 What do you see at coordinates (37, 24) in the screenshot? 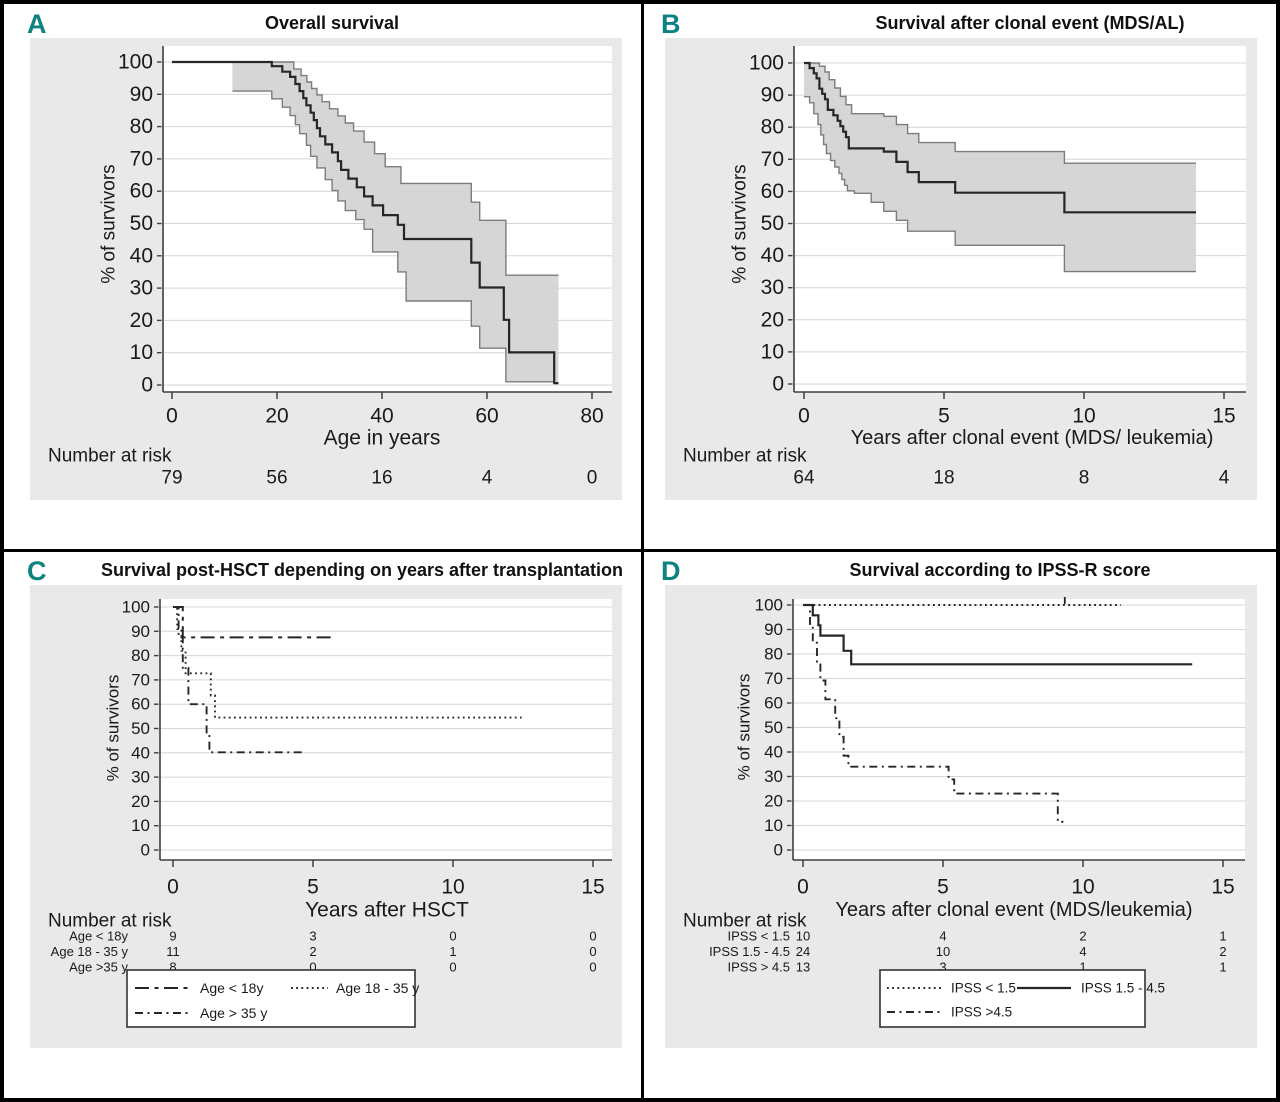
I see `panel-a-letter: A` at bounding box center [37, 24].